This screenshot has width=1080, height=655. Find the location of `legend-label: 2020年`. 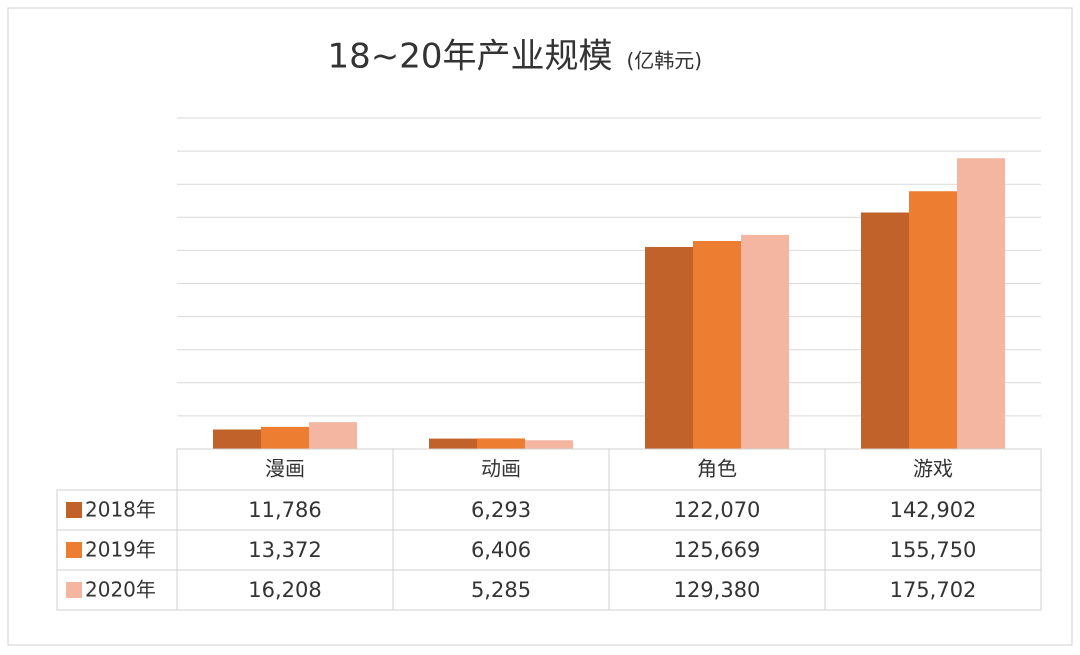

legend-label: 2020年 is located at coordinates (120, 590).